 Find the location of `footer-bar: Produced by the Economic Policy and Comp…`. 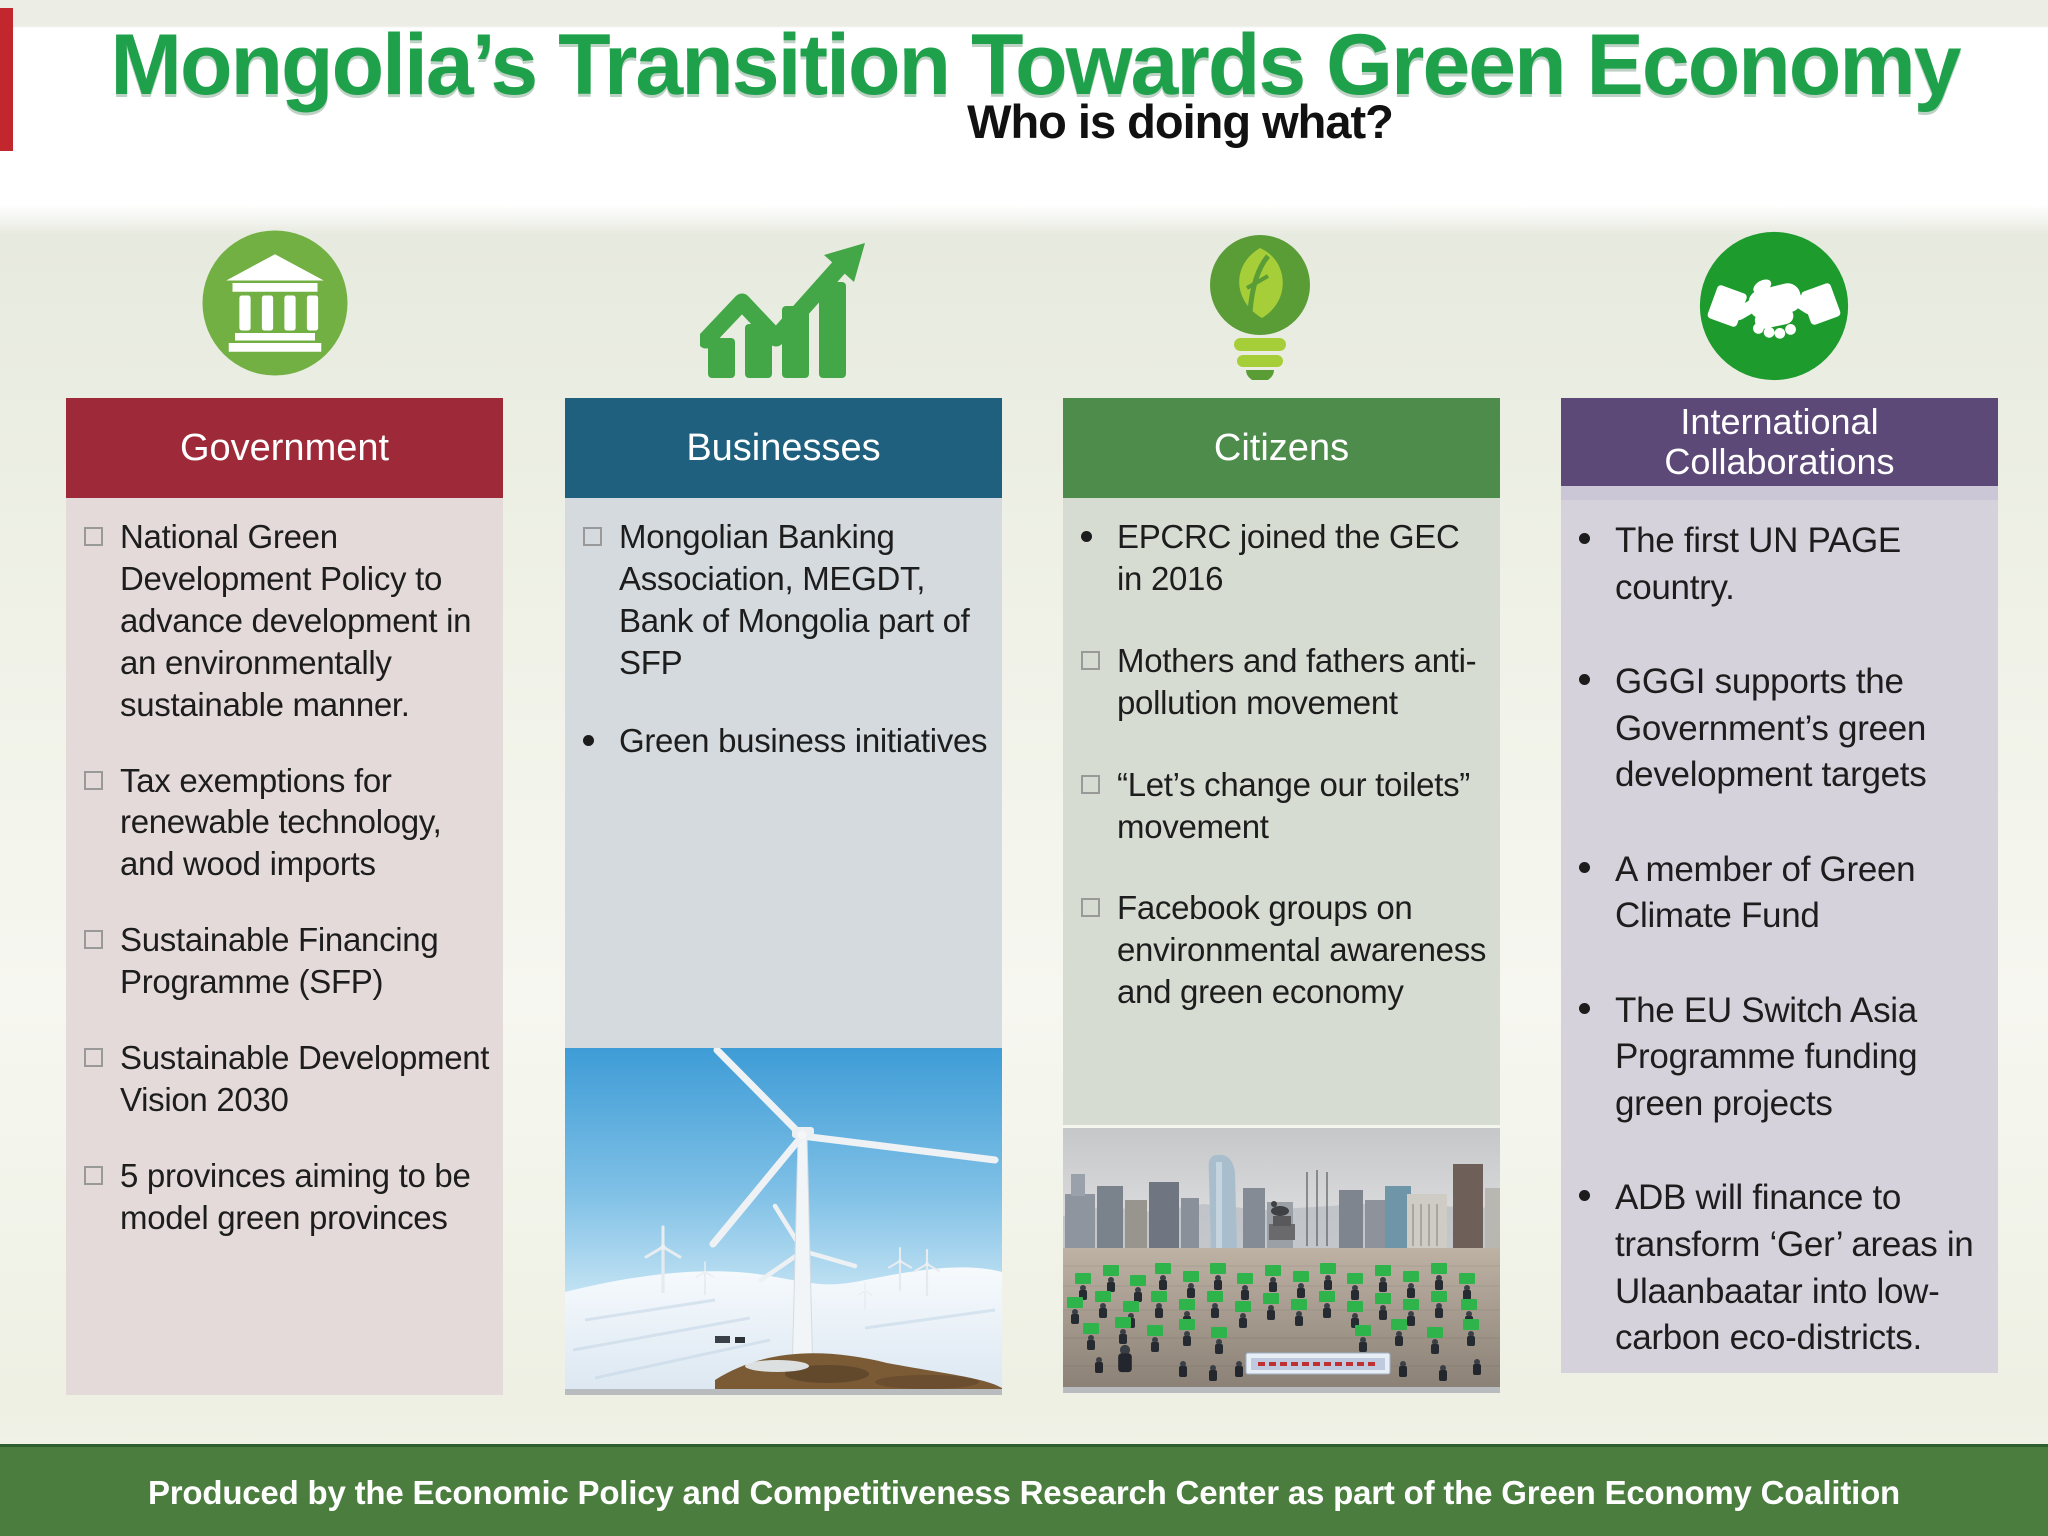

footer-bar: Produced by the Economic Policy and Comp… is located at coordinates (1024, 1490).